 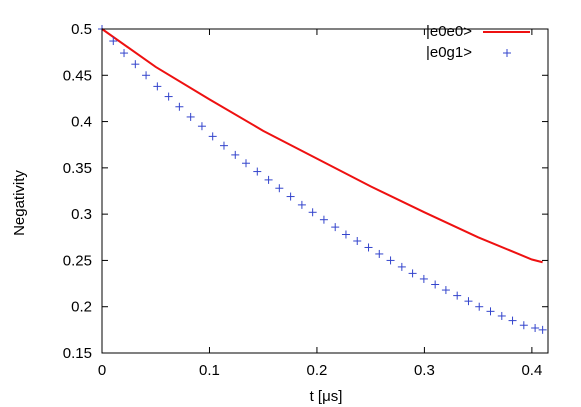 What do you see at coordinates (19, 203) in the screenshot?
I see `y-axis-label: Negativity` at bounding box center [19, 203].